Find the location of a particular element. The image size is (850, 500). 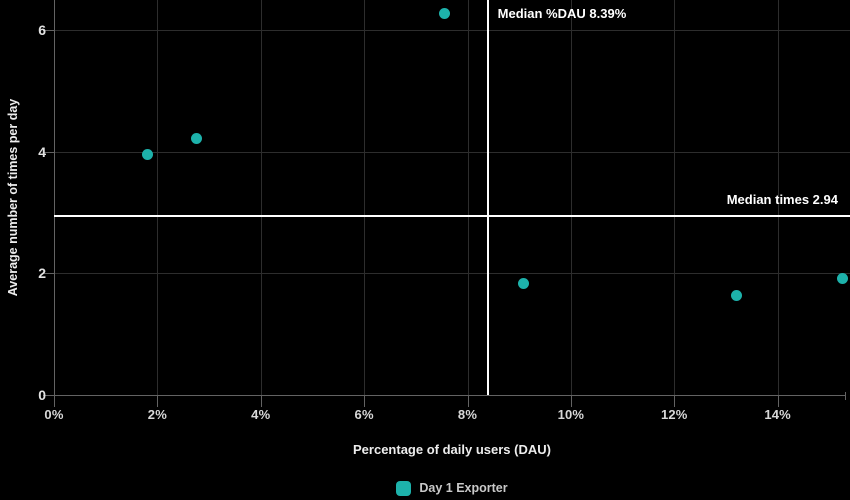

x-tick-label-2%: 2% is located at coordinates (157, 414).